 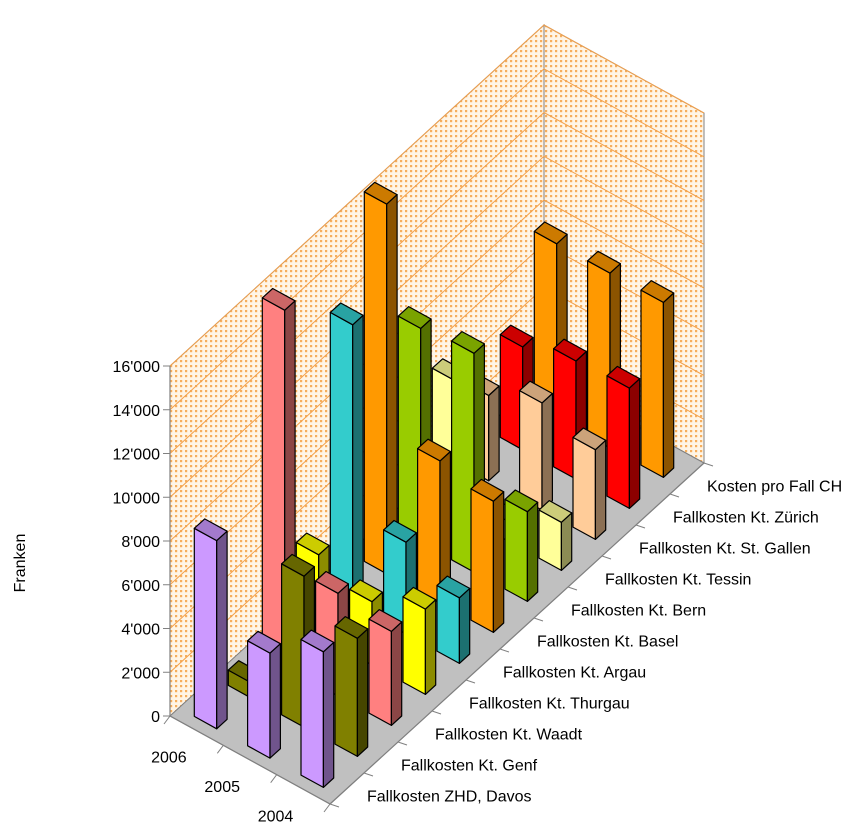 What do you see at coordinates (746, 518) in the screenshot?
I see `category-label: Fallkosten Kt. Zürich` at bounding box center [746, 518].